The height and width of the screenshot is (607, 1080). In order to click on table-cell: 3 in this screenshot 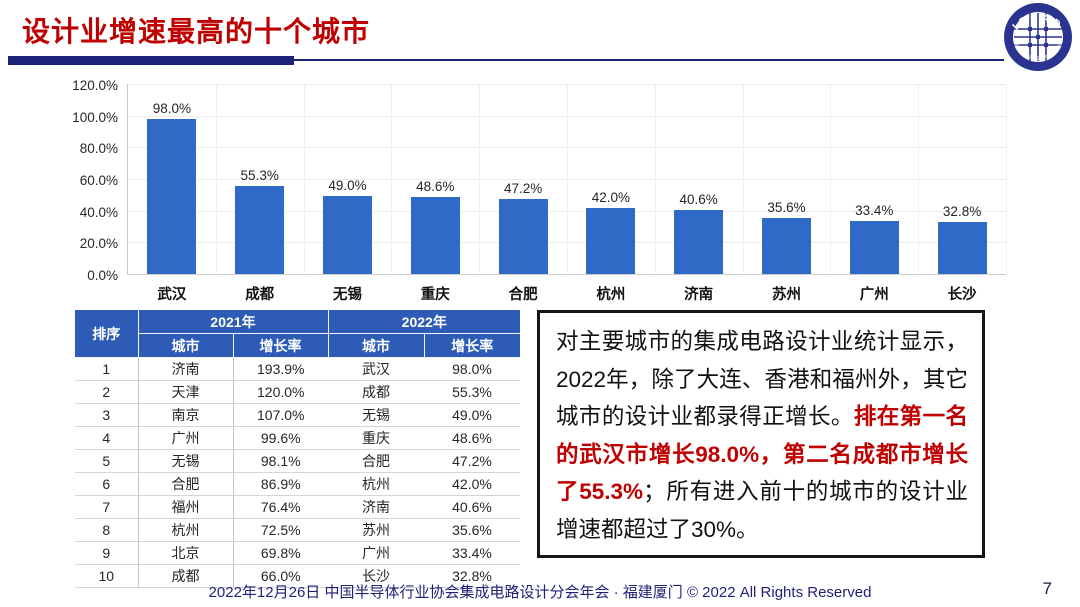, I will do `click(106, 415)`.